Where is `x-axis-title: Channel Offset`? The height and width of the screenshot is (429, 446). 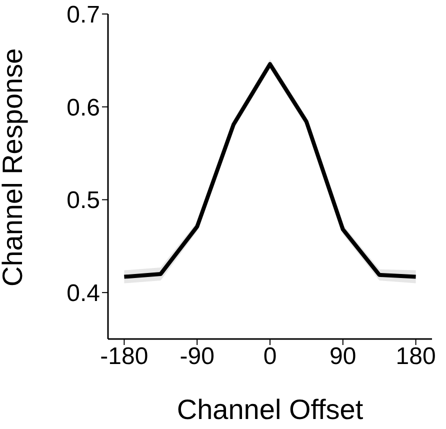 x-axis-title: Channel Offset is located at coordinates (270, 409).